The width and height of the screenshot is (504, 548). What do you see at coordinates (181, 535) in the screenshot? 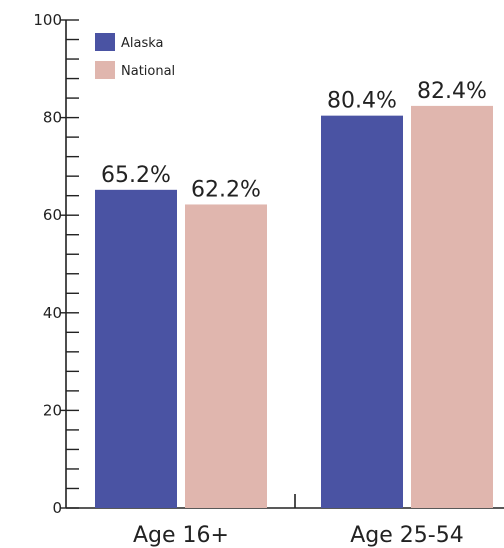
I see `x-category-label: Age 16+` at bounding box center [181, 535].